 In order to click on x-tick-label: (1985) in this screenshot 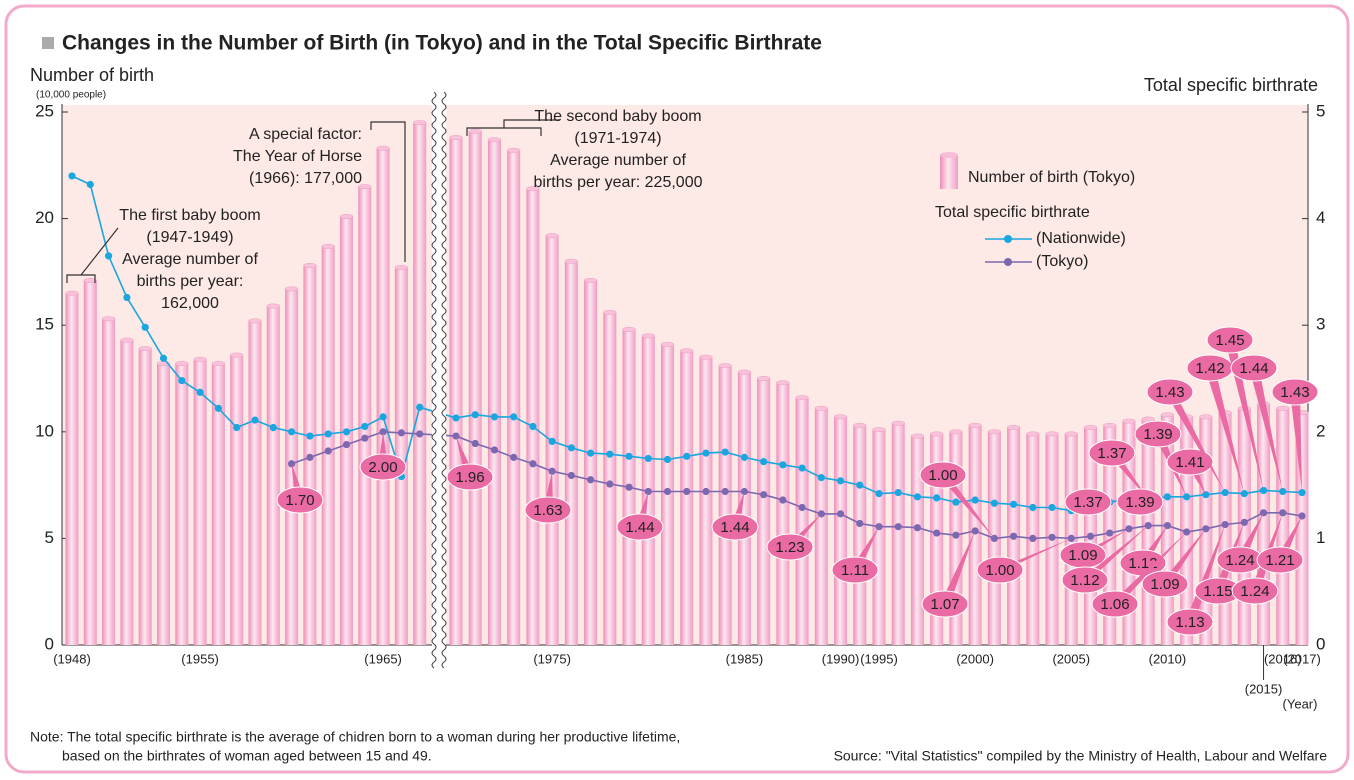, I will do `click(745, 658)`.